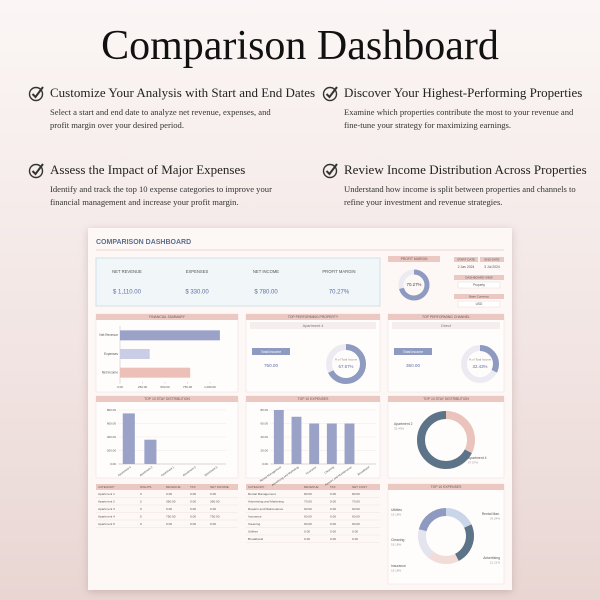 The width and height of the screenshot is (600, 600). Describe the element at coordinates (141, 494) in the screenshot. I see `table-cell: 0` at that location.